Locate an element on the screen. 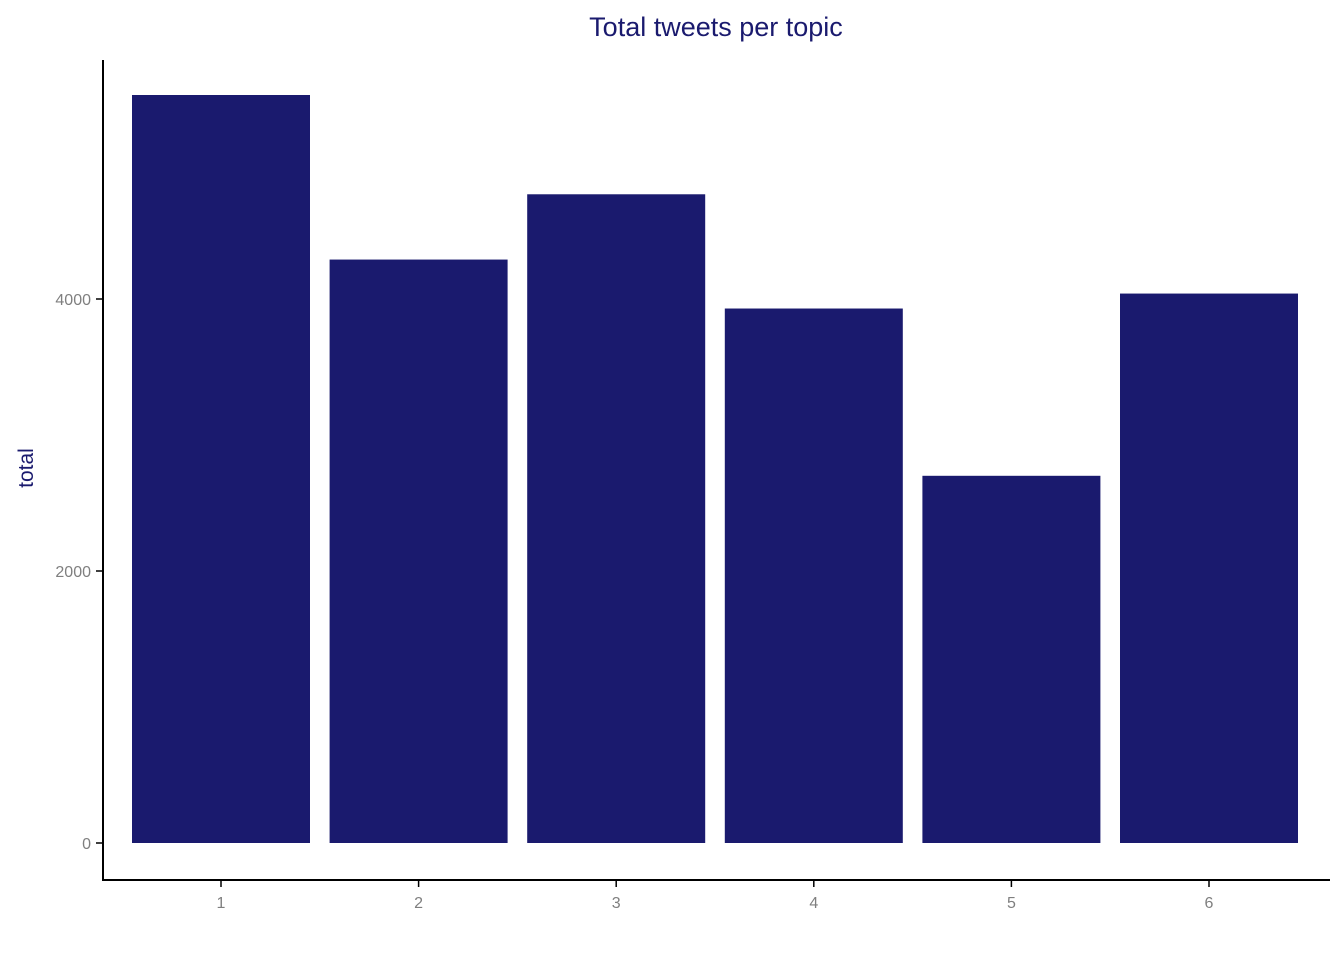 The width and height of the screenshot is (1344, 960). y-tick-label: 0 is located at coordinates (86, 844).